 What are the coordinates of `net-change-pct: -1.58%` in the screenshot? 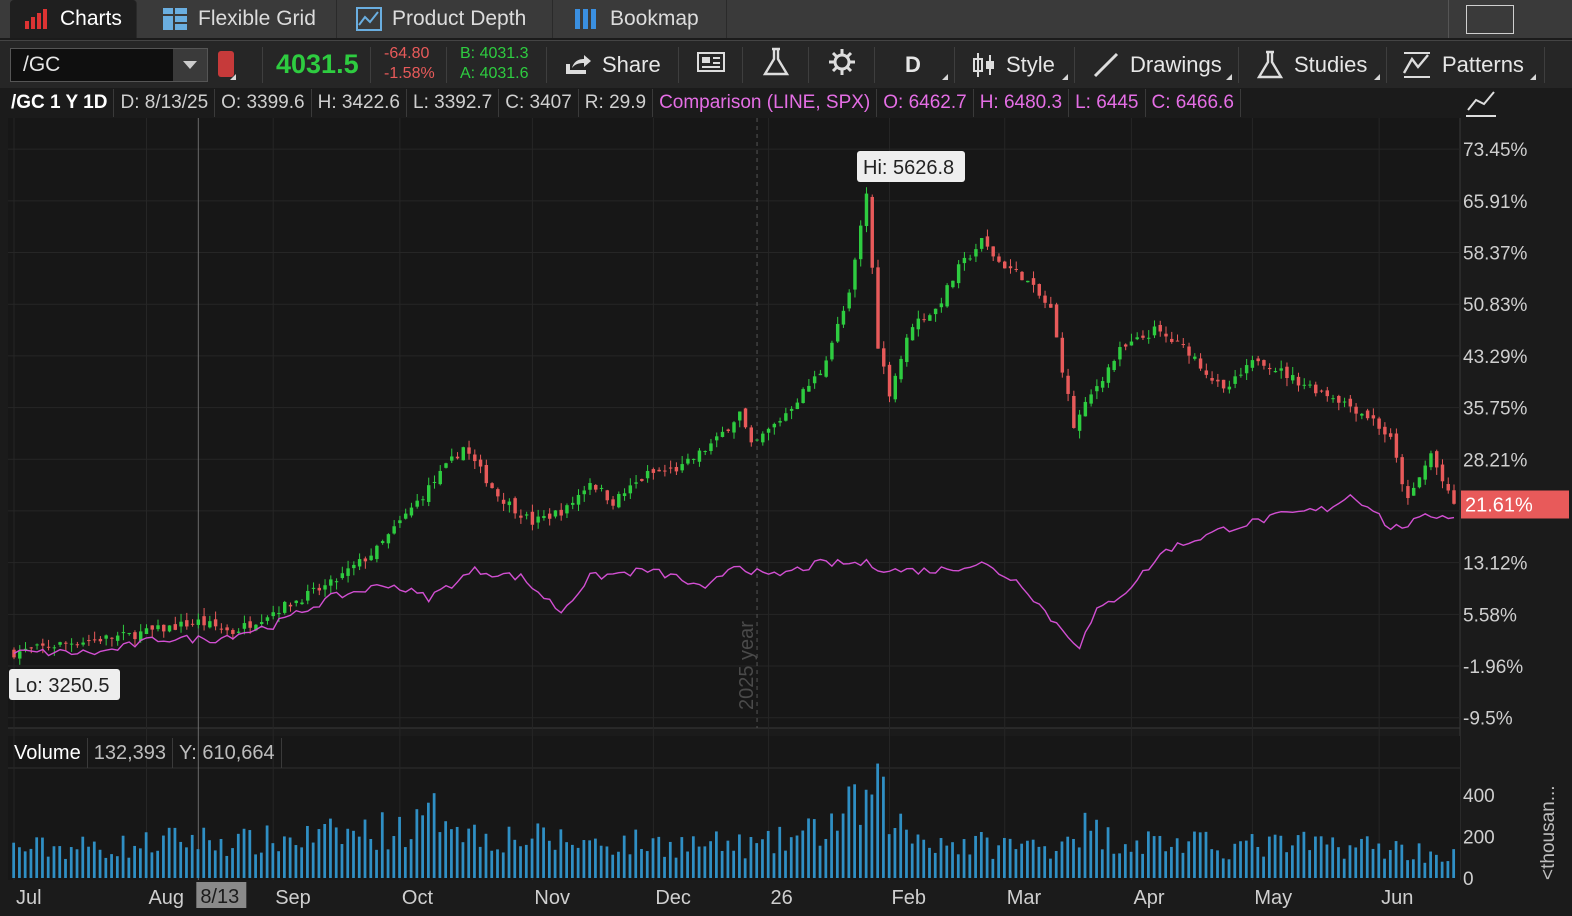 It's located at (409, 73).